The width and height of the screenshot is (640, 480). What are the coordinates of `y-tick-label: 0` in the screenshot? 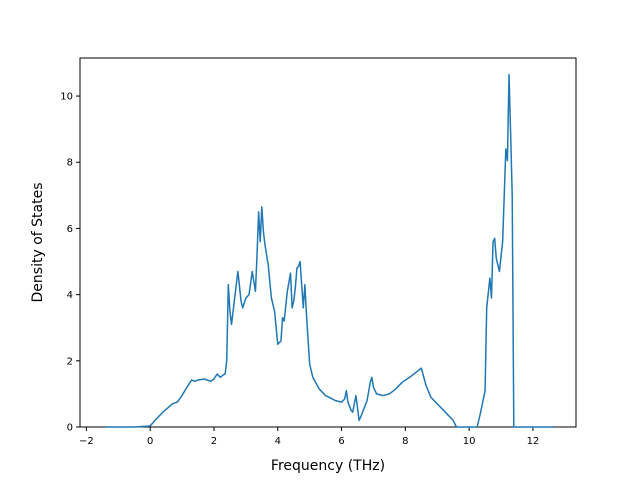 It's located at (70, 428).